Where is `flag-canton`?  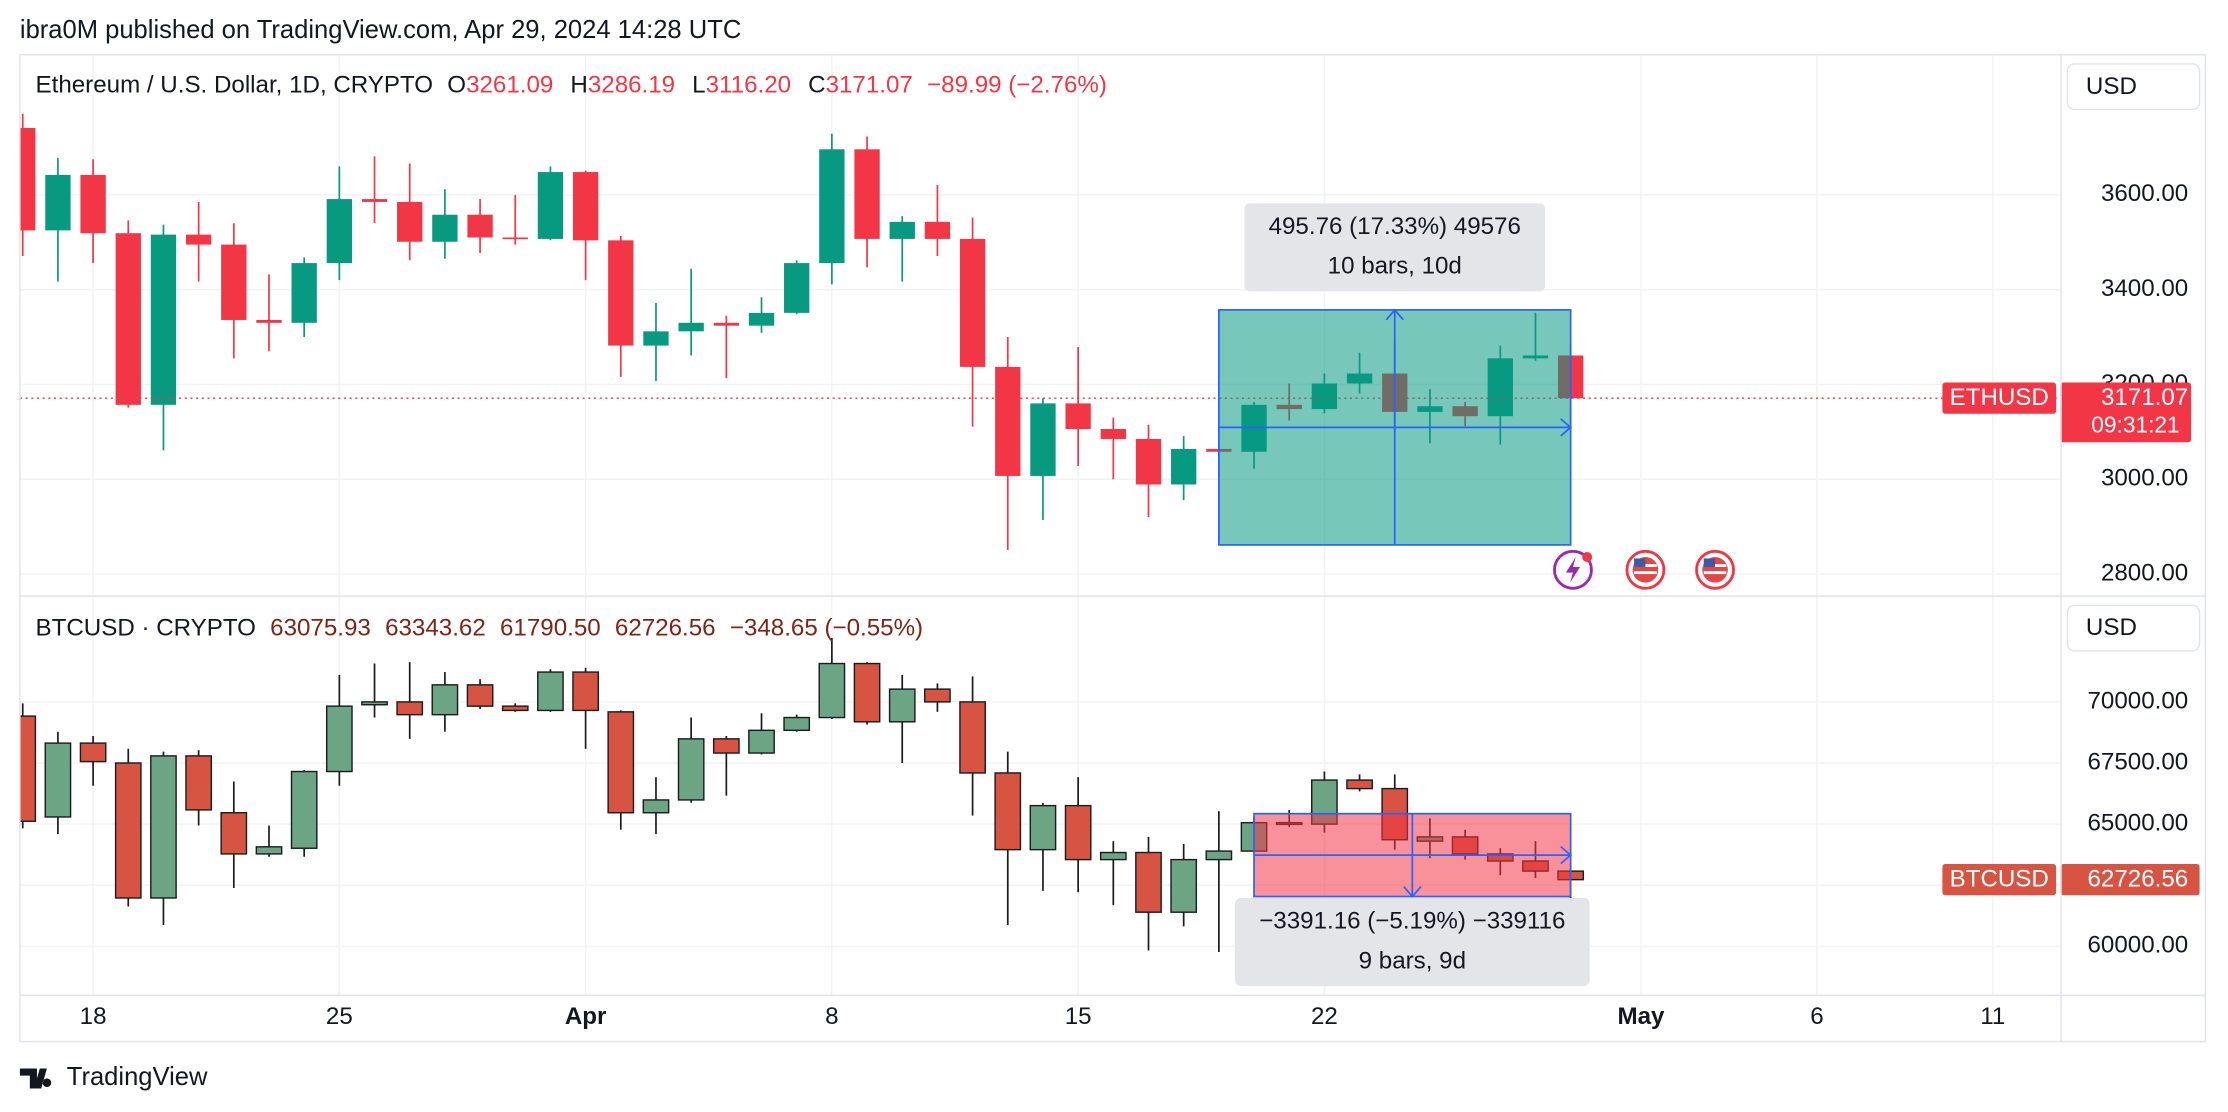
flag-canton is located at coordinates (1640, 562).